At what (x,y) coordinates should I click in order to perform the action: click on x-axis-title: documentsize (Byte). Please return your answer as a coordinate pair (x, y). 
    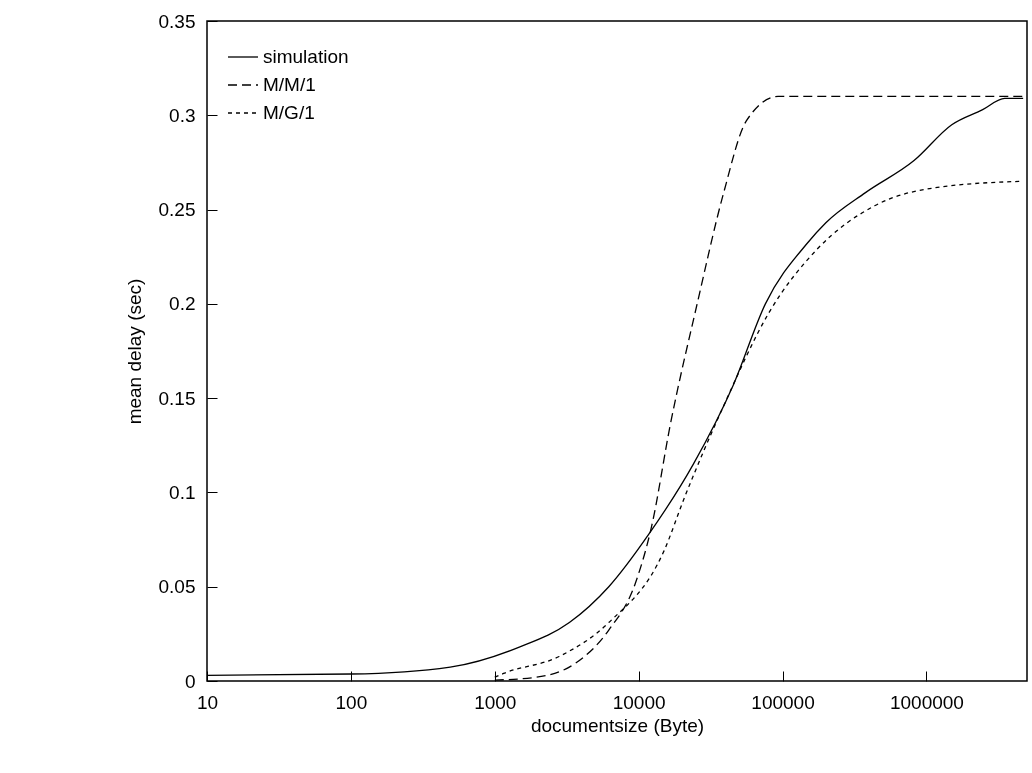
    Looking at the image, I should click on (617, 725).